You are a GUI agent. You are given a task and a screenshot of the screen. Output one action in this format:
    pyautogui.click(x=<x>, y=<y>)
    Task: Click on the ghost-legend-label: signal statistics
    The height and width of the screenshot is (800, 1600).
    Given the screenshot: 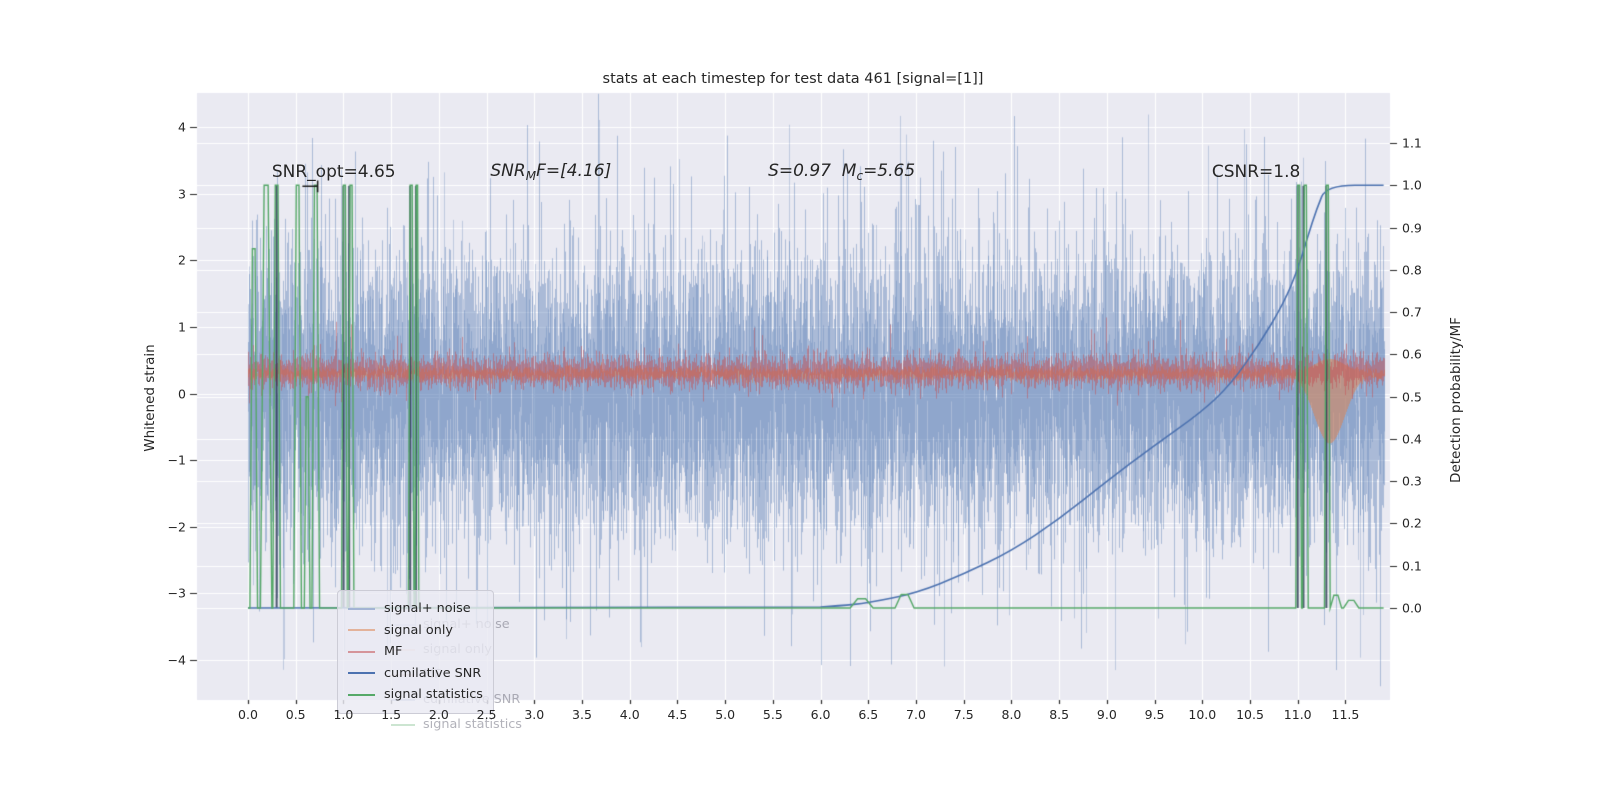 What is the action you would take?
    pyautogui.click(x=472, y=724)
    